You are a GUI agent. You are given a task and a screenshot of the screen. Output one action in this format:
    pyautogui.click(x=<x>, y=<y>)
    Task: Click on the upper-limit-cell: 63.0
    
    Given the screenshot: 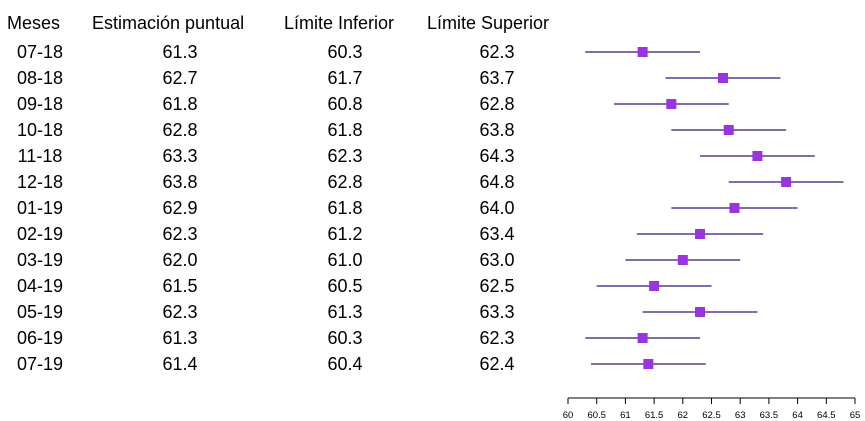 What is the action you would take?
    pyautogui.click(x=497, y=260)
    